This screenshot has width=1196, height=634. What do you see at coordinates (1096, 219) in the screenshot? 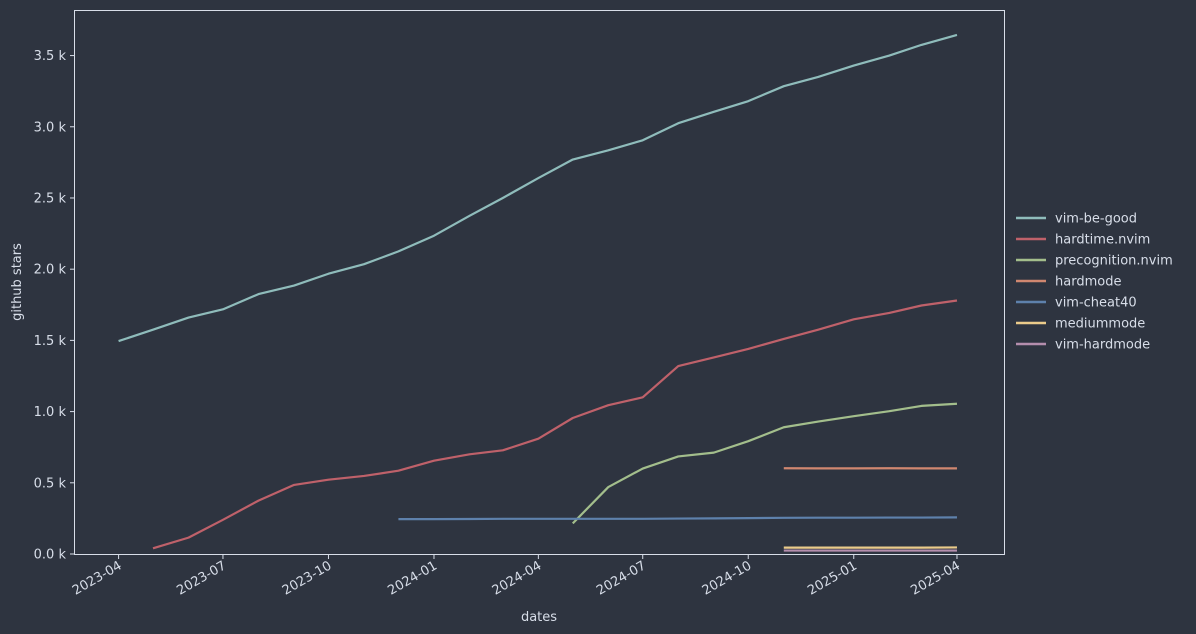
I see `legend-label: vim-be-good` at bounding box center [1096, 219].